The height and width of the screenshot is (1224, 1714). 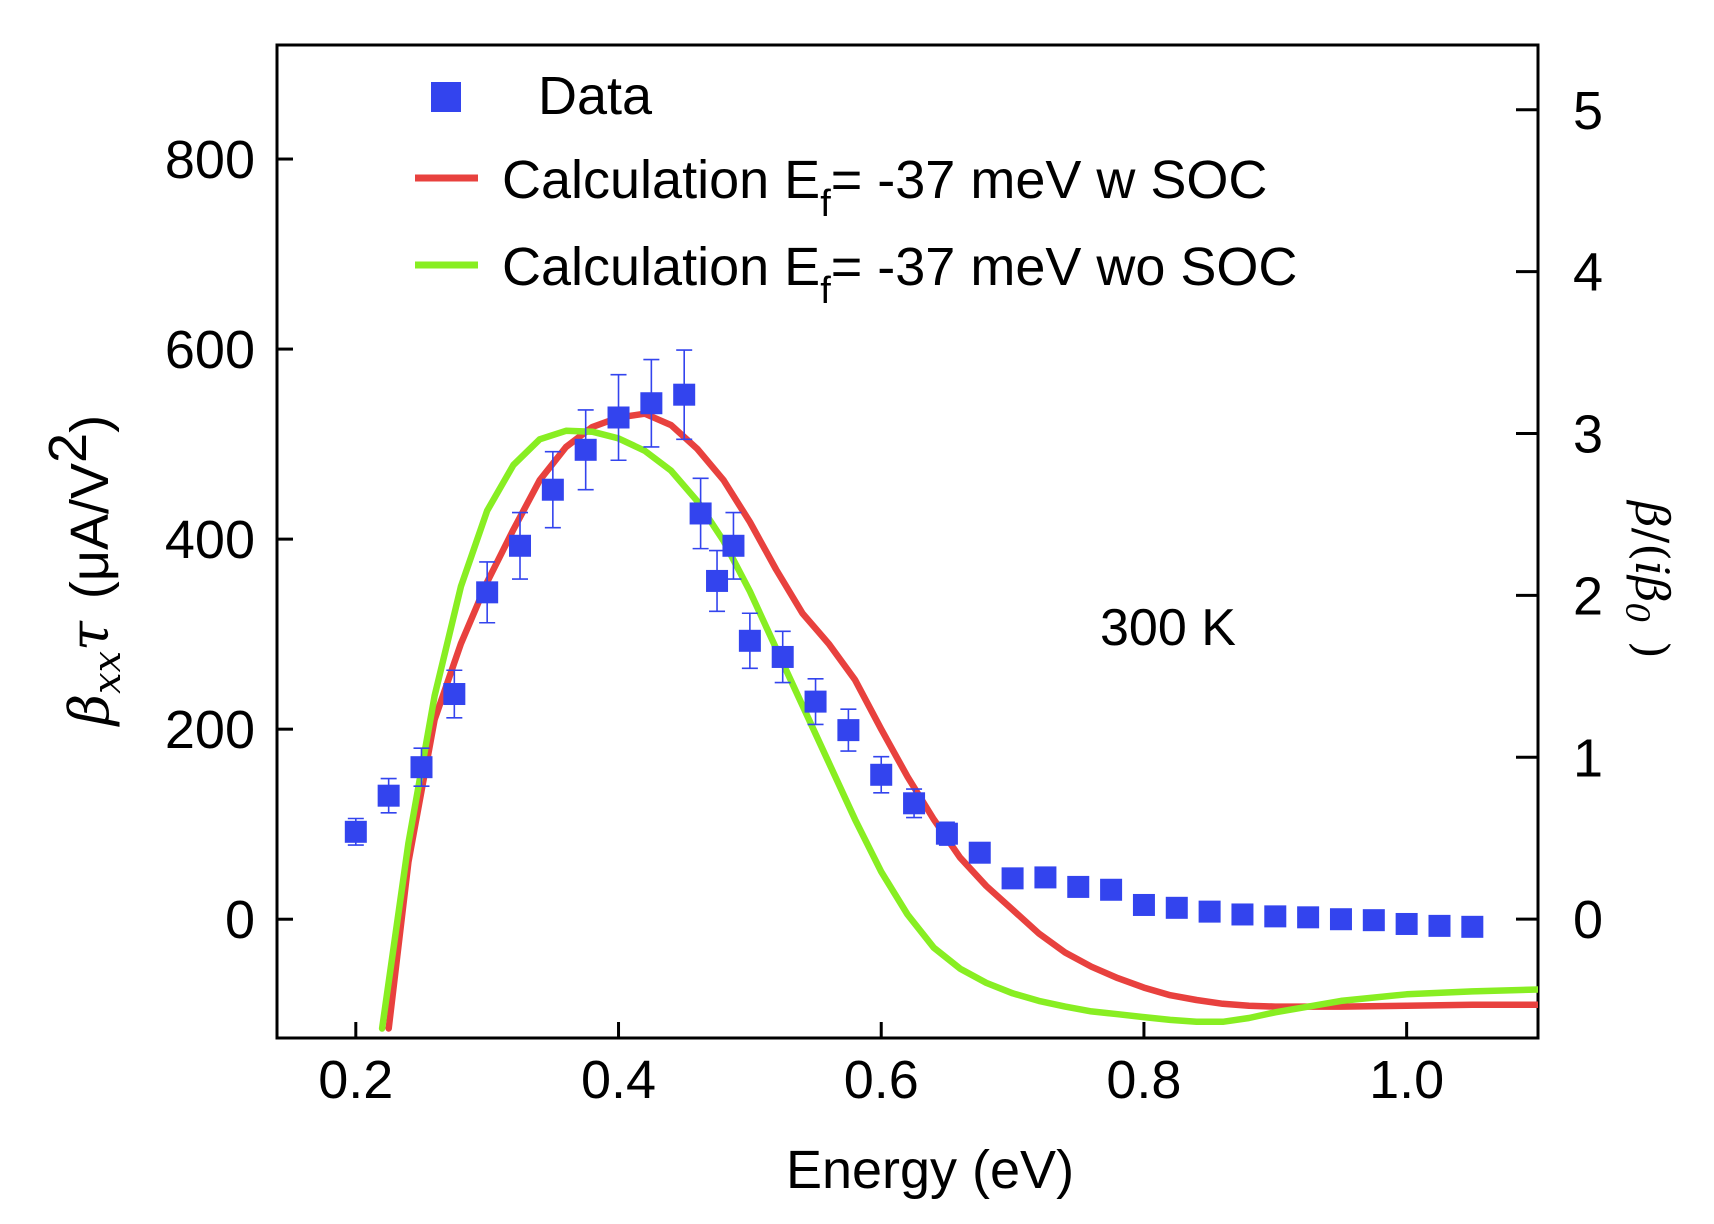 What do you see at coordinates (1406, 1080) in the screenshot?
I see `x-tick-label: 1.0` at bounding box center [1406, 1080].